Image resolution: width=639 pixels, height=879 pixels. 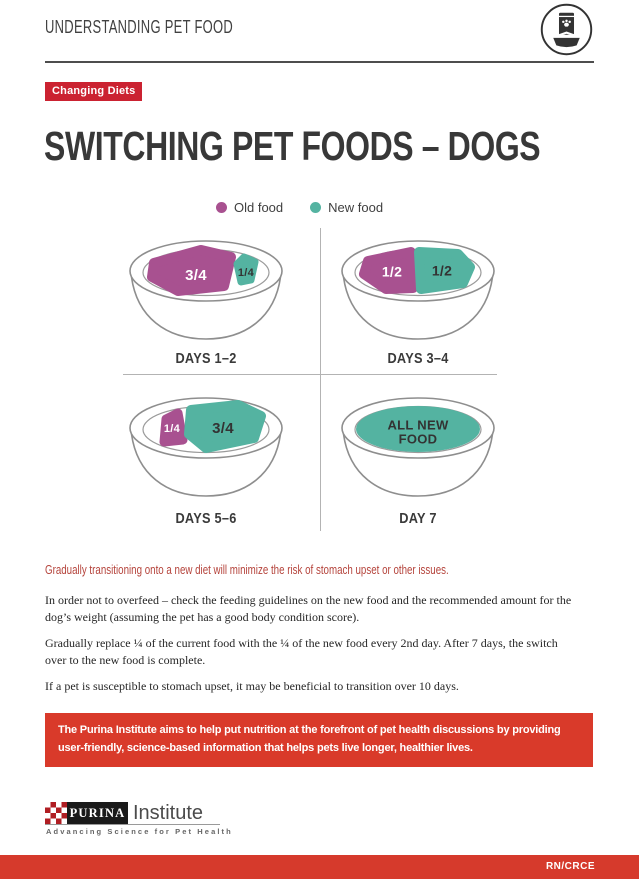 What do you see at coordinates (139, 27) in the screenshot?
I see `header-title: UNDERSTANDING PET FOOD` at bounding box center [139, 27].